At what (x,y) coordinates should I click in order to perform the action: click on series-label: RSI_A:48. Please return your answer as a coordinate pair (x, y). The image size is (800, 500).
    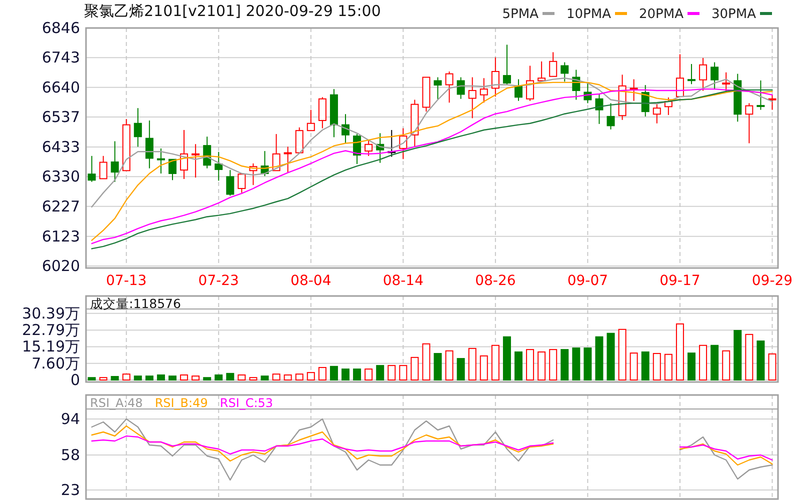
    Looking at the image, I should click on (116, 403).